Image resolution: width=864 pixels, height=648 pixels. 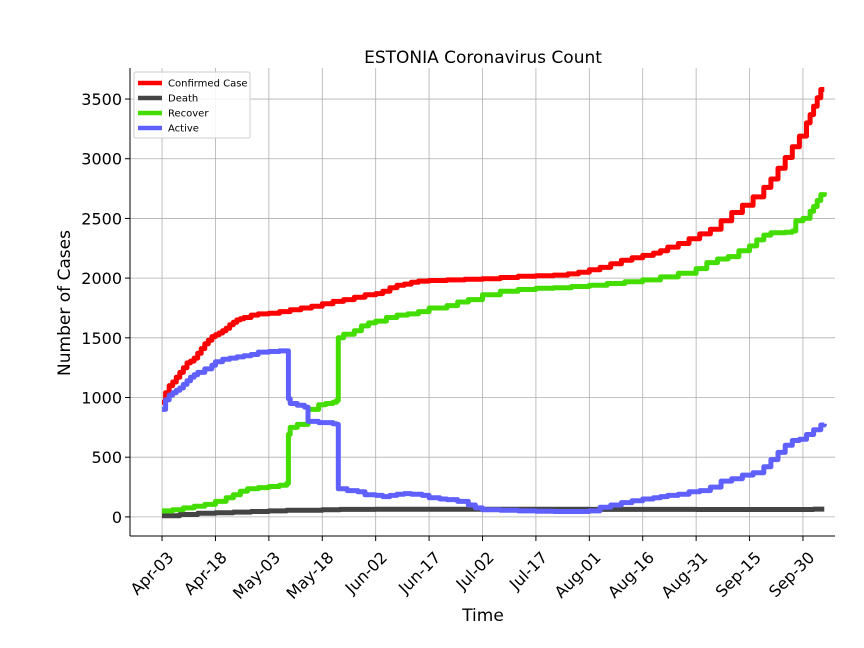 What do you see at coordinates (183, 99) in the screenshot?
I see `legend-label-death: Death` at bounding box center [183, 99].